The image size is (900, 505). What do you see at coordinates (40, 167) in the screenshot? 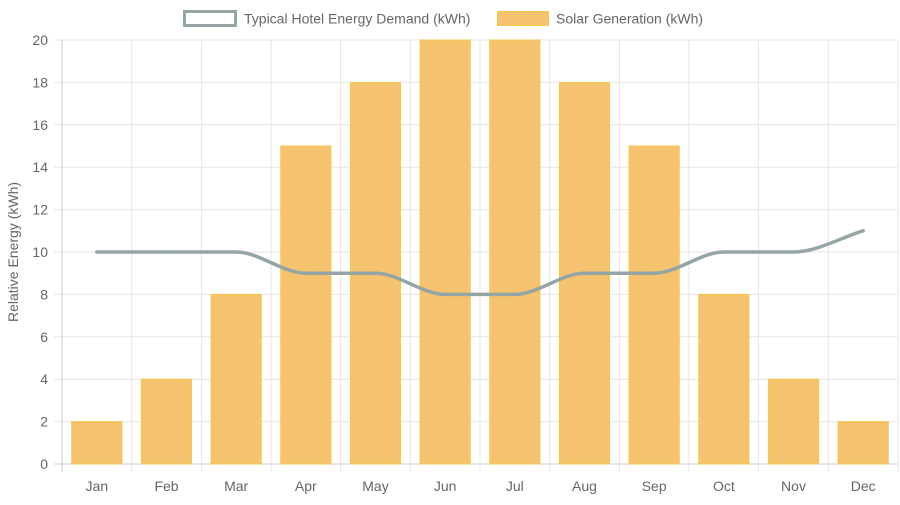
I see `y-tick-label: 14` at bounding box center [40, 167].